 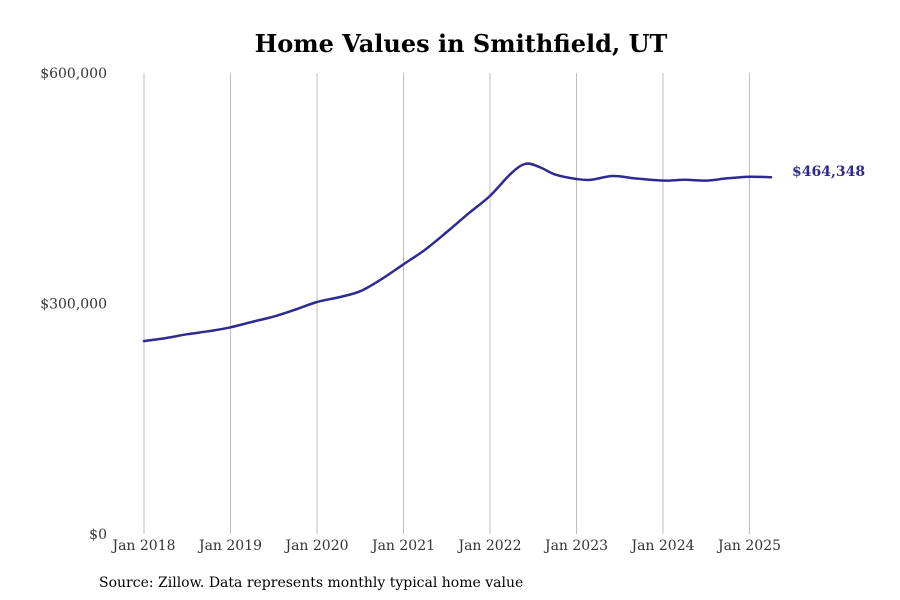 I want to click on y-axis-ticks: $0 $300,000 $600,000, so click(x=73, y=304).